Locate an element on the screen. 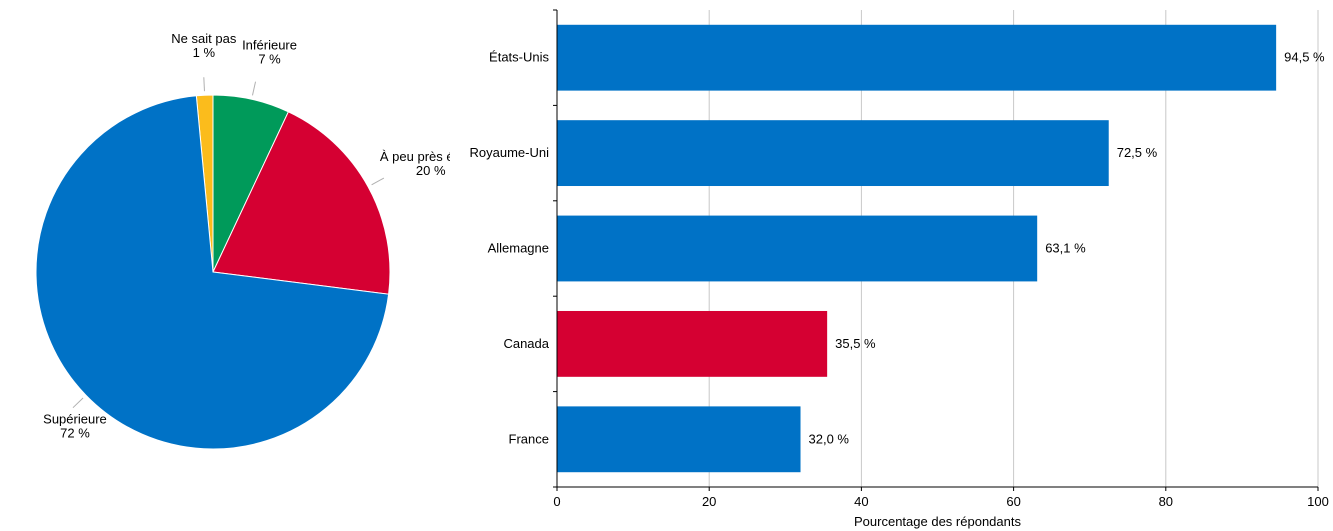 This screenshot has width=1333, height=531. x-tick-label: 80 is located at coordinates (1166, 501).